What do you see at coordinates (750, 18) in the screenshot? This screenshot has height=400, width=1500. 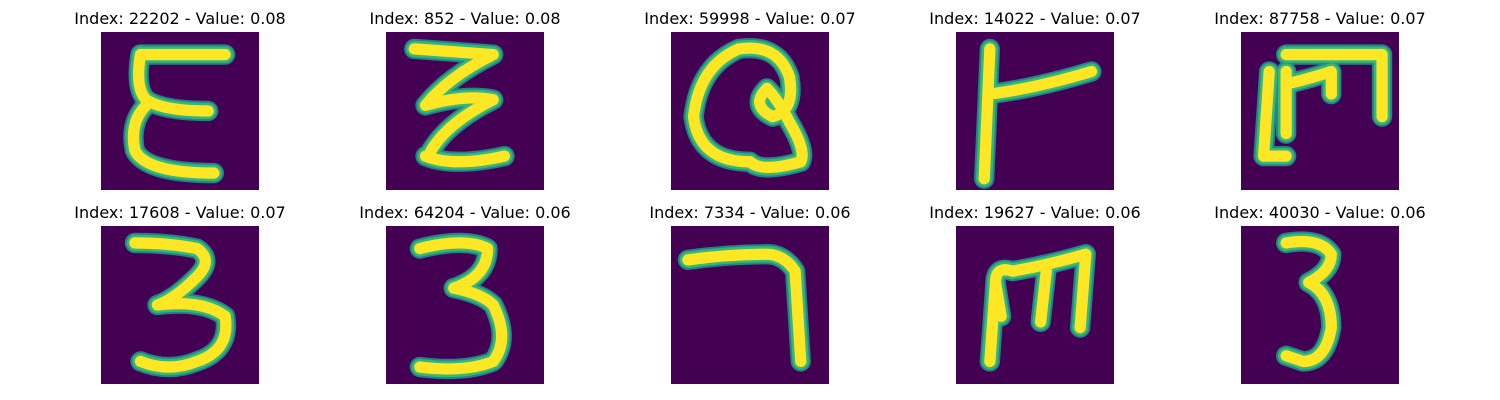 I see `panel-title: Index: 59998 - Value: 0.07` at bounding box center [750, 18].